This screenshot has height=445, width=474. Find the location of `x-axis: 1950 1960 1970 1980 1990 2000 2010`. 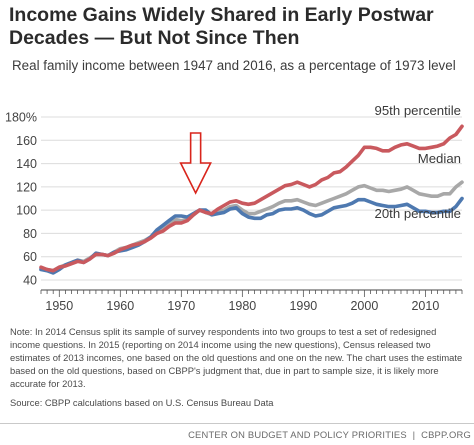

x-axis: 1950 1960 1970 1980 1990 2000 2010 is located at coordinates (251, 301).